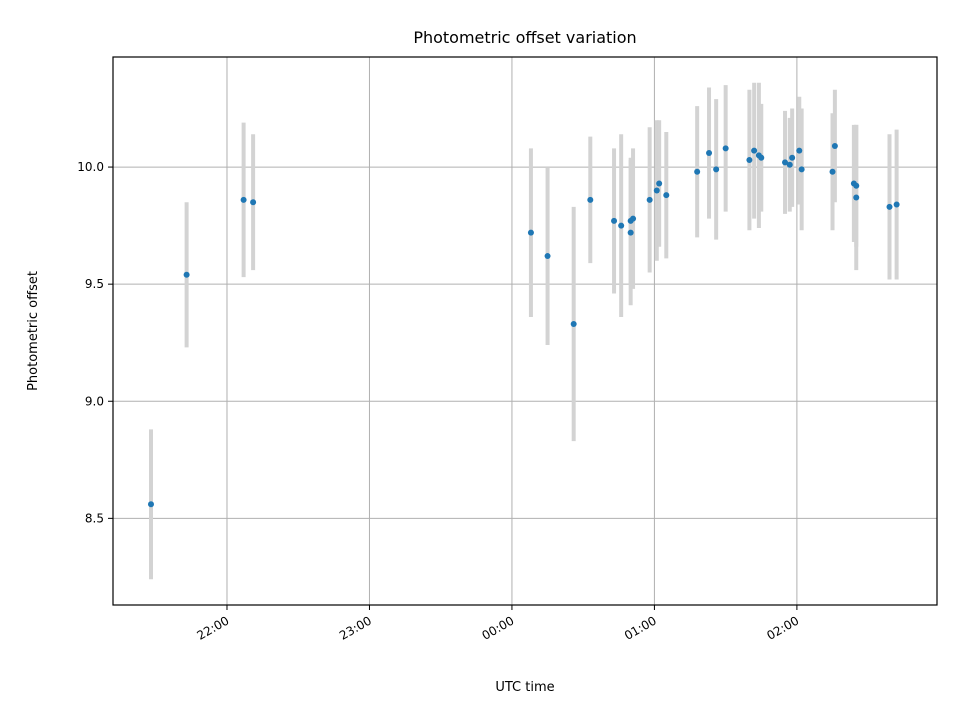  I want to click on x-axis-label: UTC time, so click(524, 687).